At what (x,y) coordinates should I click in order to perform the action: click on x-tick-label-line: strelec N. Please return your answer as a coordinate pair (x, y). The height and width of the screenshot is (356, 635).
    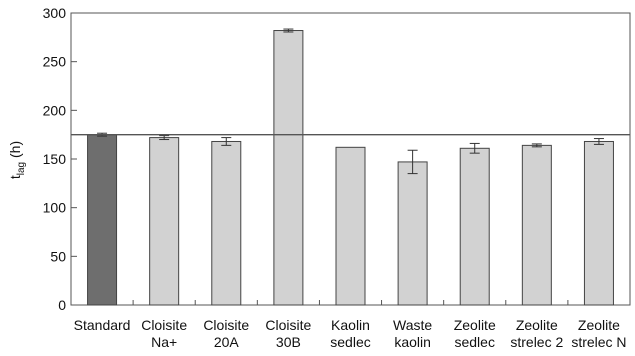
    Looking at the image, I should click on (598, 342).